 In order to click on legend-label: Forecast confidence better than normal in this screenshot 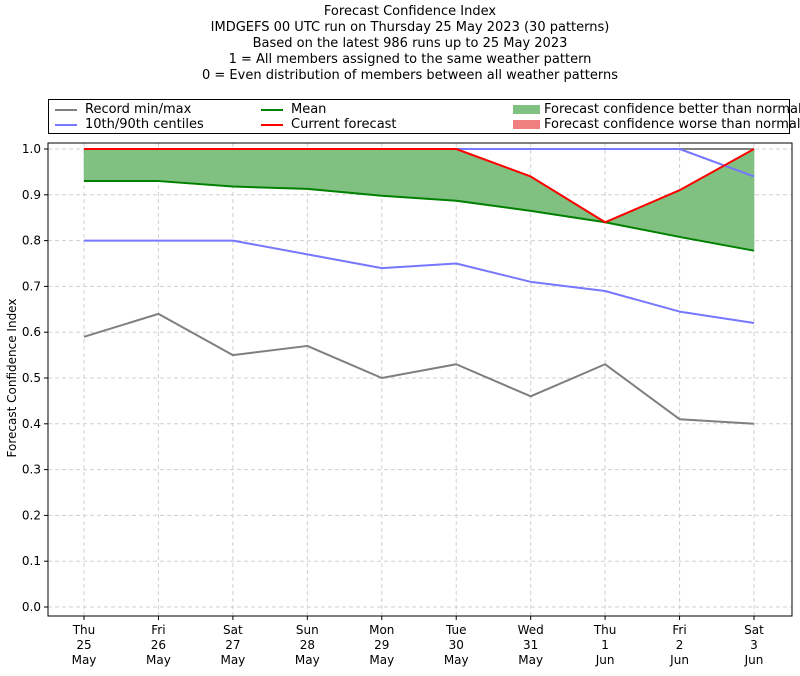, I will do `click(672, 109)`.